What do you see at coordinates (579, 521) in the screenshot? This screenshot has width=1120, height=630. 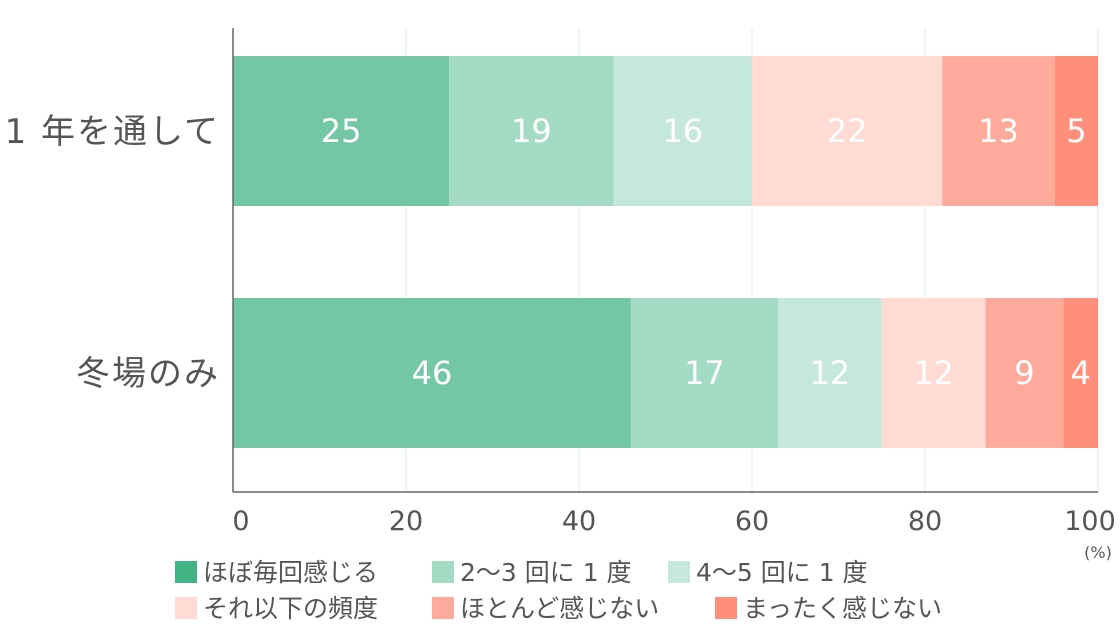 I see `x-tick-label: 40` at bounding box center [579, 521].